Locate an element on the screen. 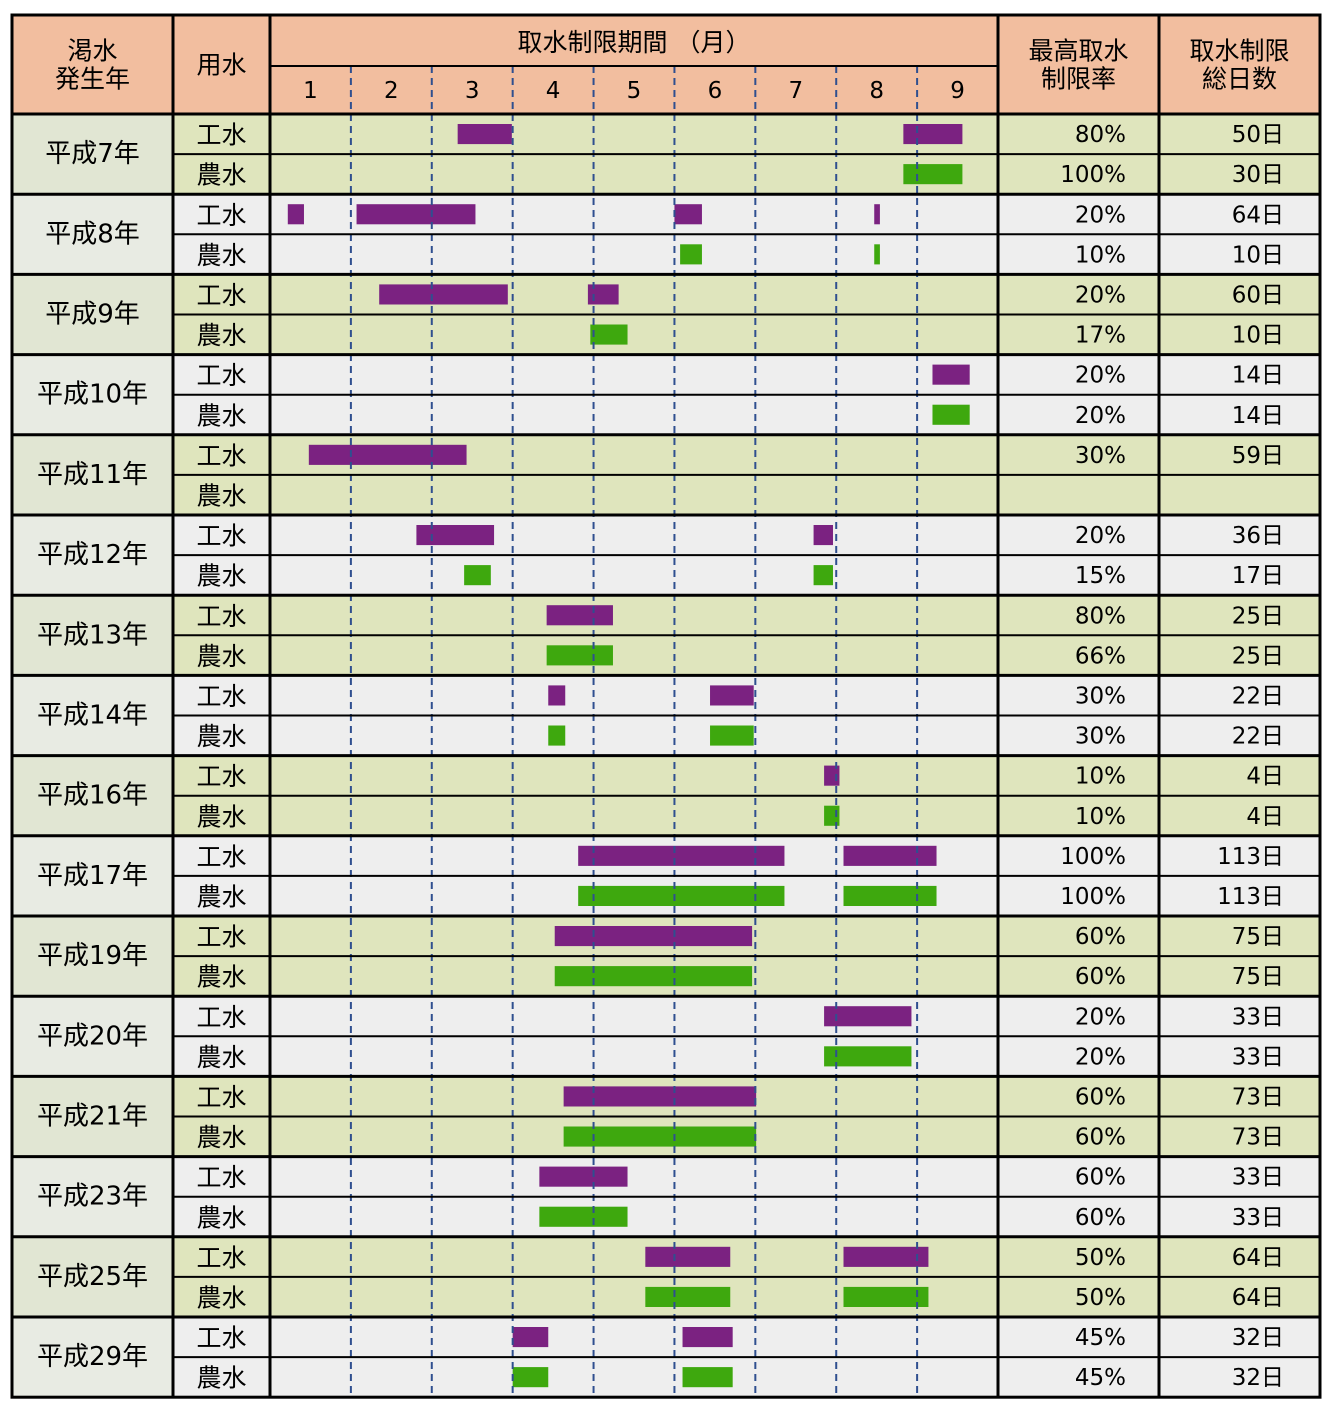  header-year: 渇水発生年 is located at coordinates (92, 64).